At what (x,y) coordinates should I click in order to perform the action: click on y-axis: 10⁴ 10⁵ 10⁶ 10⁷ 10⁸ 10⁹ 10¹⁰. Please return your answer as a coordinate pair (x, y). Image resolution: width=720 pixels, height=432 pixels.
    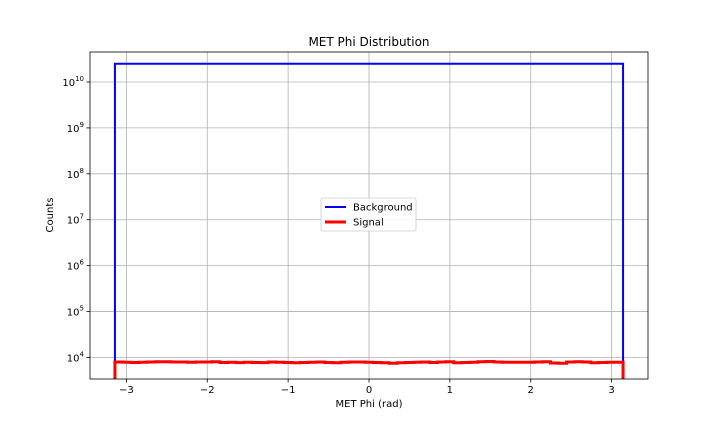
    Looking at the image, I should click on (76, 219).